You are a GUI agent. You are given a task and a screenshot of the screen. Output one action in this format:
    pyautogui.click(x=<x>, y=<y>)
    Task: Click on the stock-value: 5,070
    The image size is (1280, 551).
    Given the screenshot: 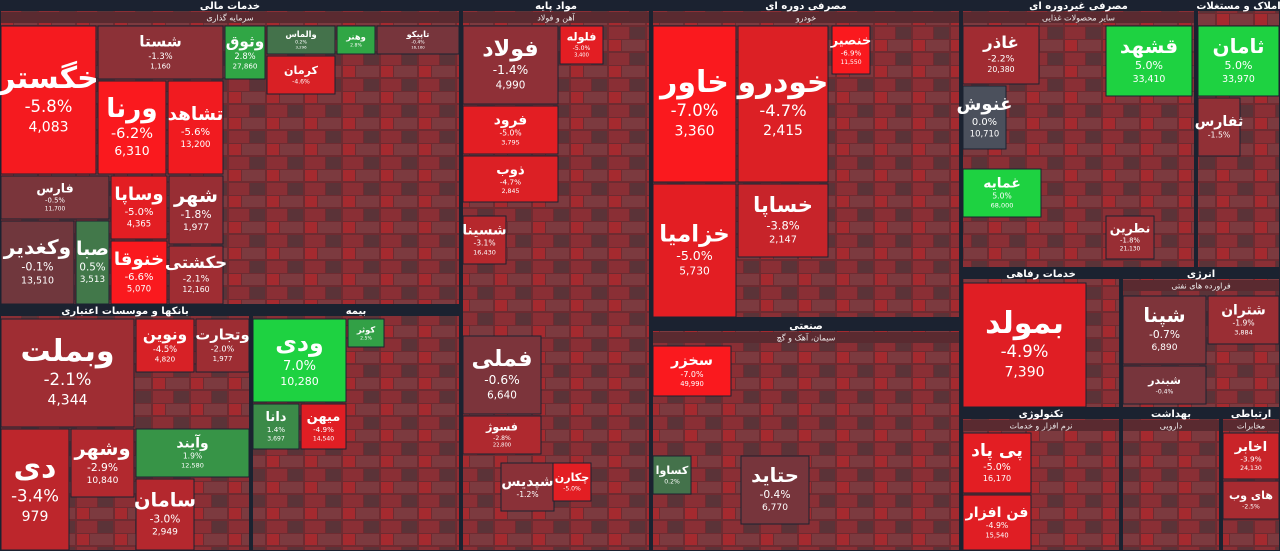 What is the action you would take?
    pyautogui.click(x=139, y=288)
    